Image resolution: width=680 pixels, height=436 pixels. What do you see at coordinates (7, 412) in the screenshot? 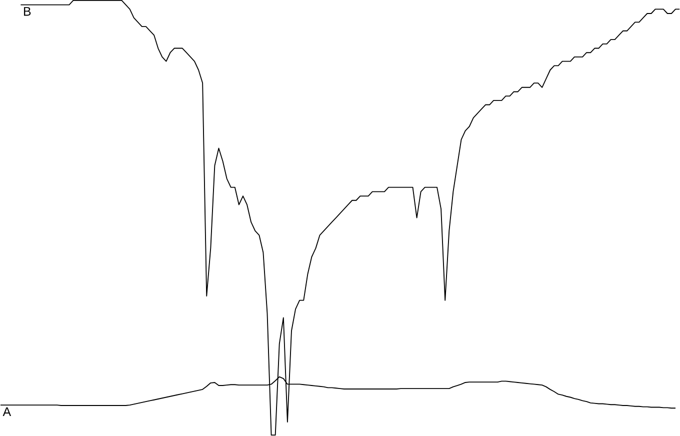
I see `series-label: A` at bounding box center [7, 412].